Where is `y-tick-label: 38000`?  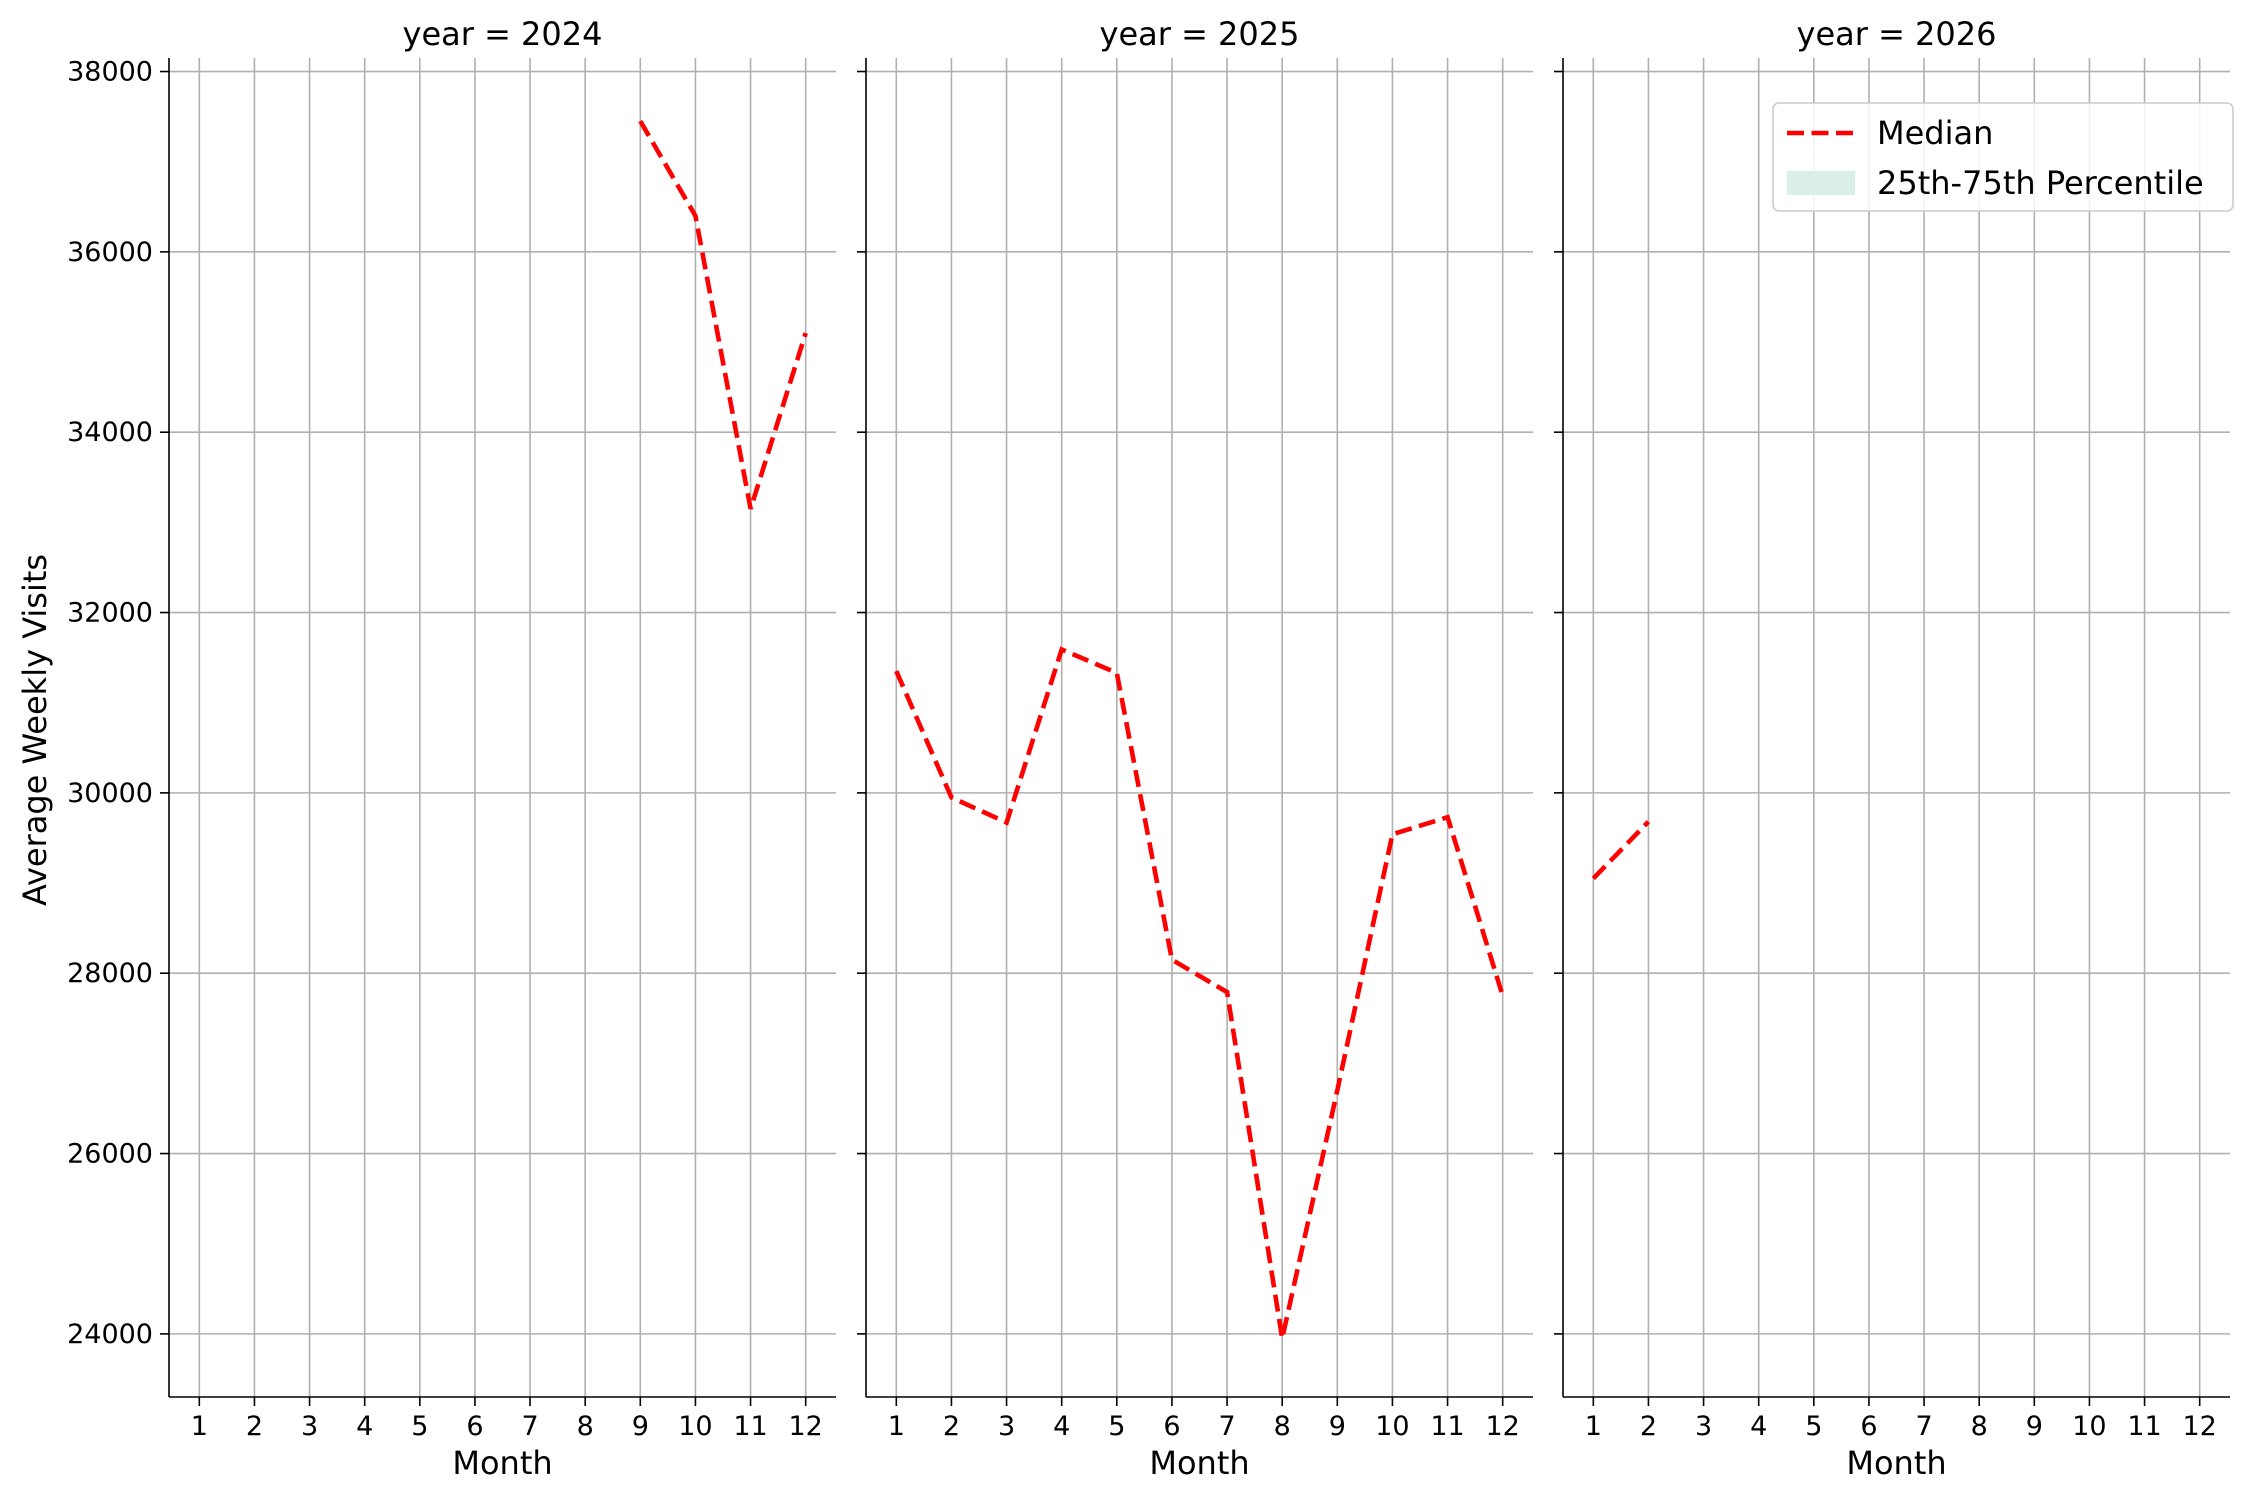 y-tick-label: 38000 is located at coordinates (110, 72).